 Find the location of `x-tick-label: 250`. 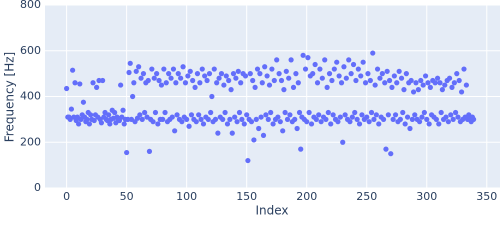

x-tick-label: 250 is located at coordinates (366, 196).